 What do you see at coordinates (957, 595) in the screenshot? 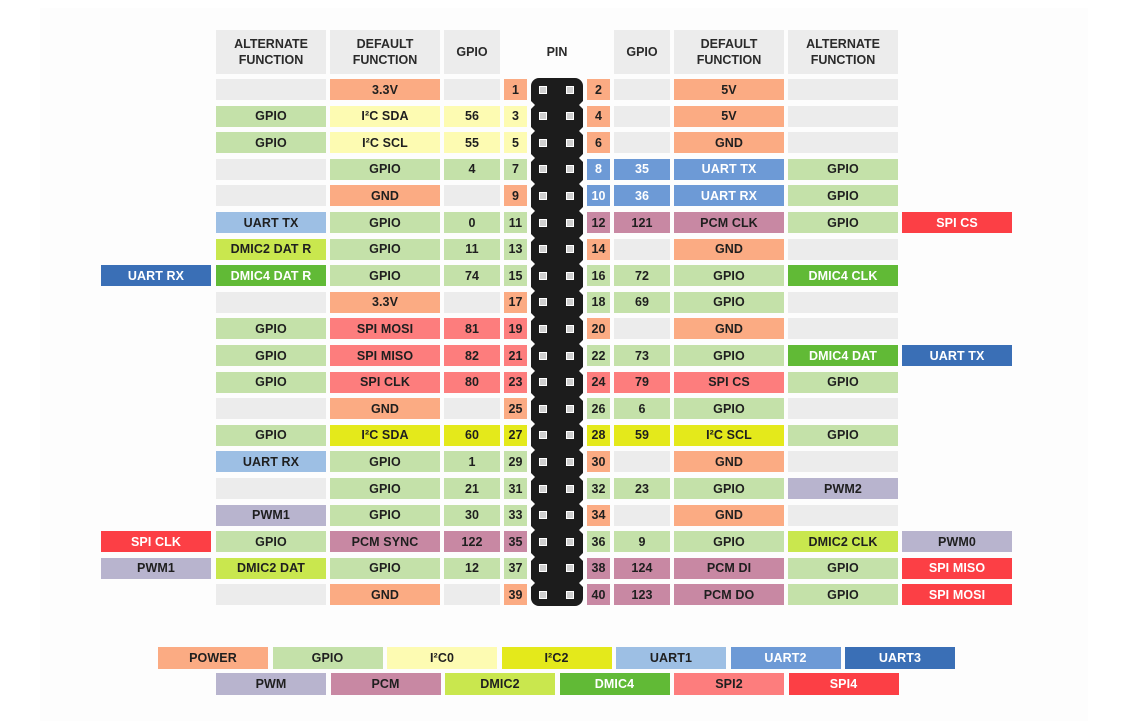
I see `right-extra-function-cell: SPI MOSI` at bounding box center [957, 595].